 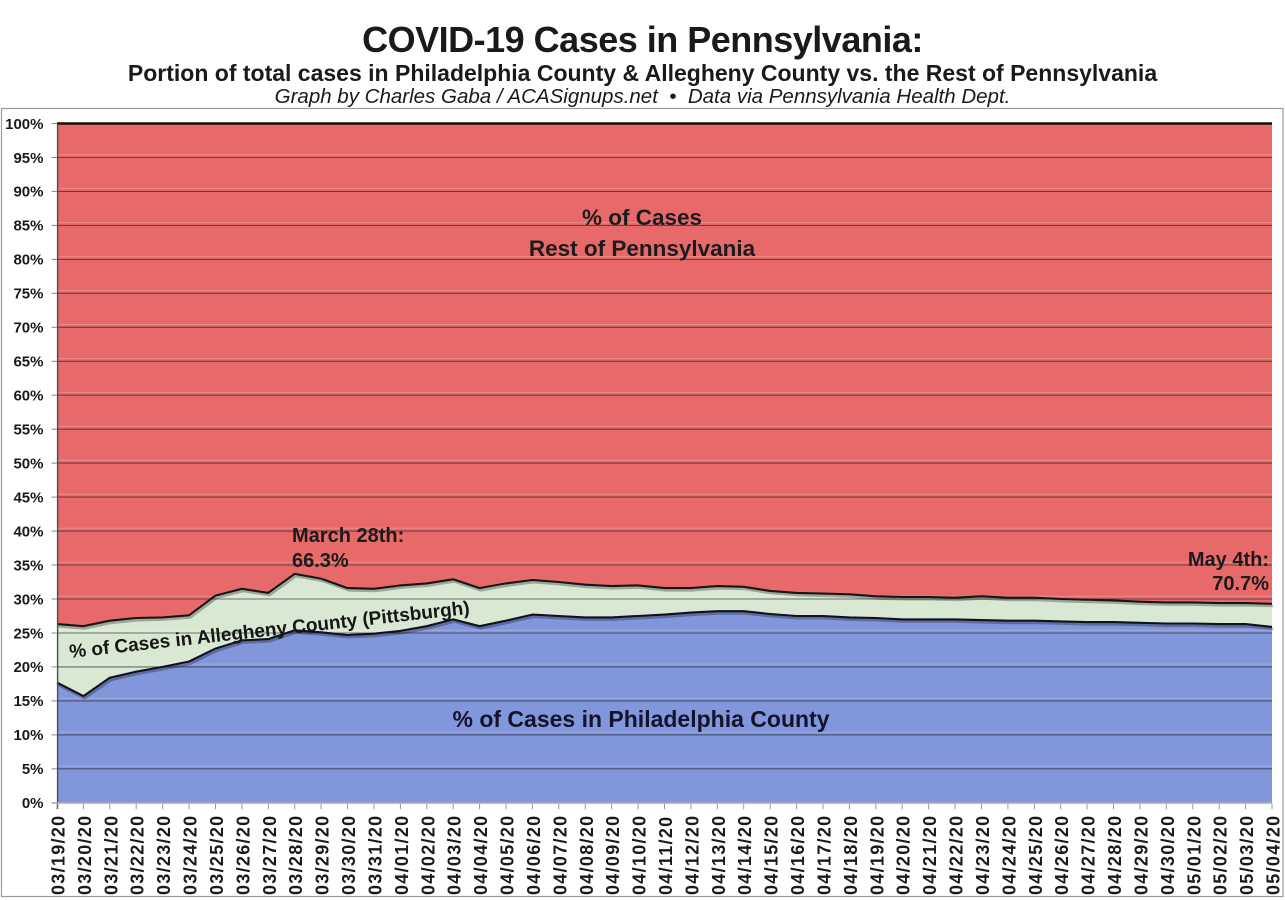 What do you see at coordinates (1036, 855) in the screenshot?
I see `svg-text: 04/25/20` at bounding box center [1036, 855].